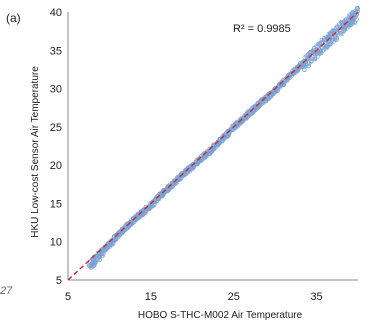 This screenshot has width=371, height=324. I want to click on y-tick-label: 25, so click(56, 128).